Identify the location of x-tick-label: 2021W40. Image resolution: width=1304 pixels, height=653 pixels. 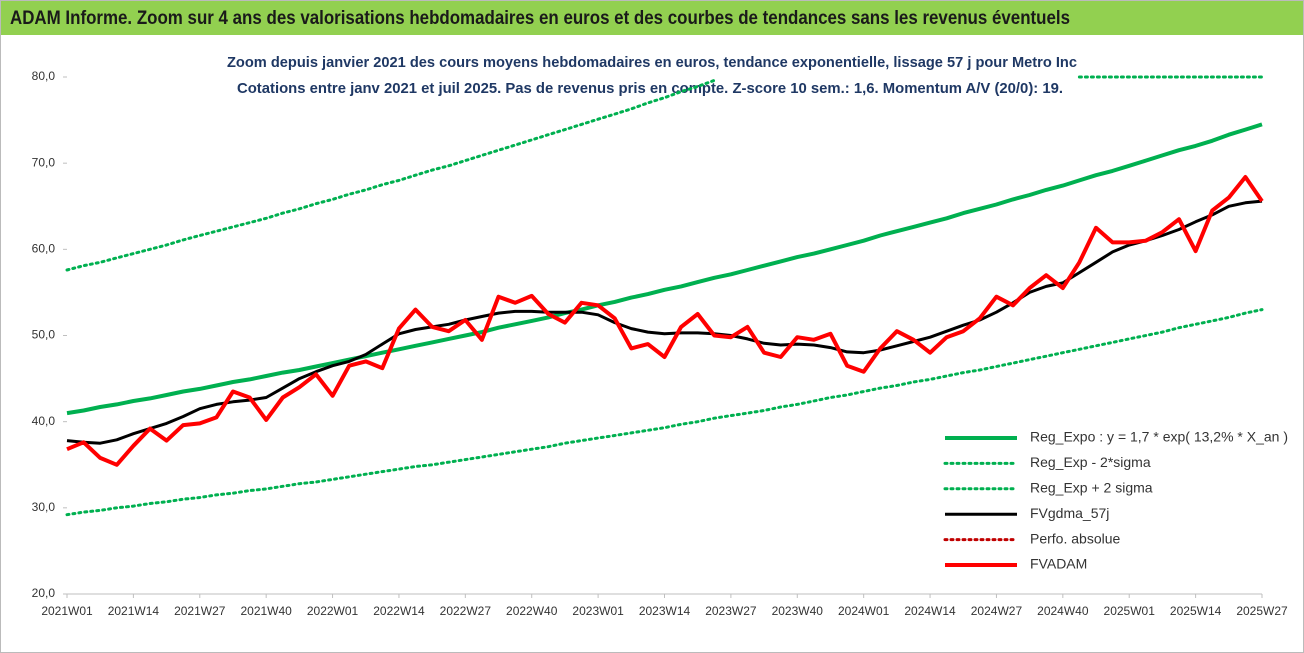
(266, 611).